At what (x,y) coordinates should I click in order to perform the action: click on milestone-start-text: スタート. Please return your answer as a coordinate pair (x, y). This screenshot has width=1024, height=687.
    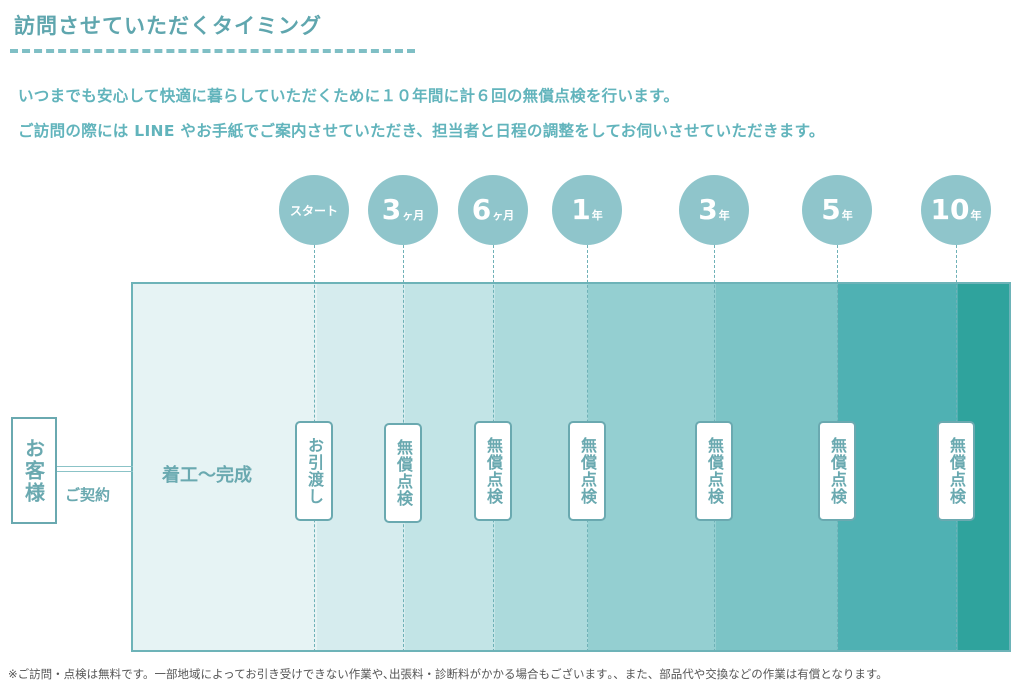
    Looking at the image, I should click on (313, 210).